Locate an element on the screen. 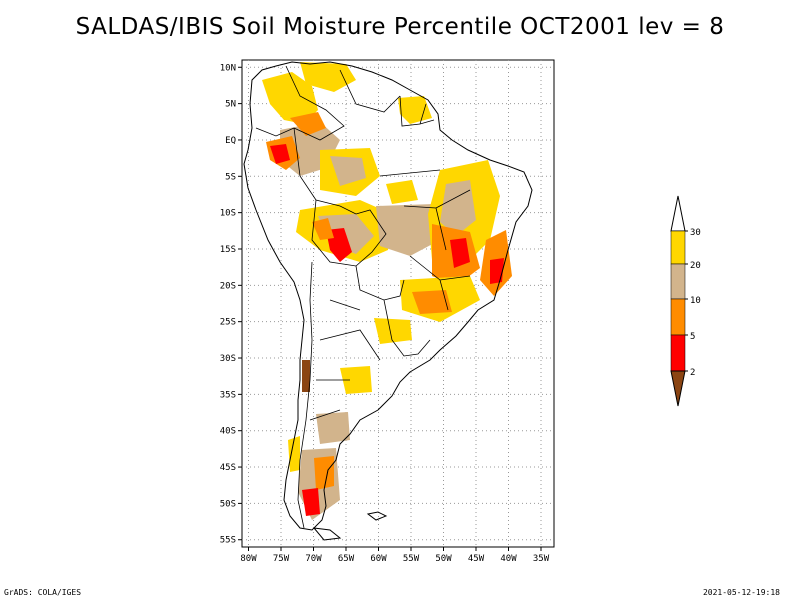 Image resolution: width=800 pixels, height=600 pixels. border-venezuela is located at coordinates (370, 91).